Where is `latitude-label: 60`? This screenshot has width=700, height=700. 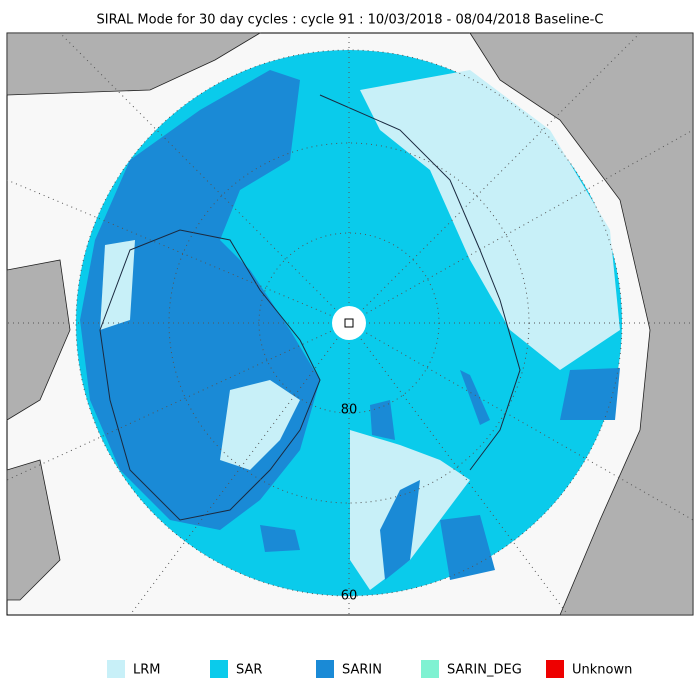 latitude-label: 60 is located at coordinates (349, 596).